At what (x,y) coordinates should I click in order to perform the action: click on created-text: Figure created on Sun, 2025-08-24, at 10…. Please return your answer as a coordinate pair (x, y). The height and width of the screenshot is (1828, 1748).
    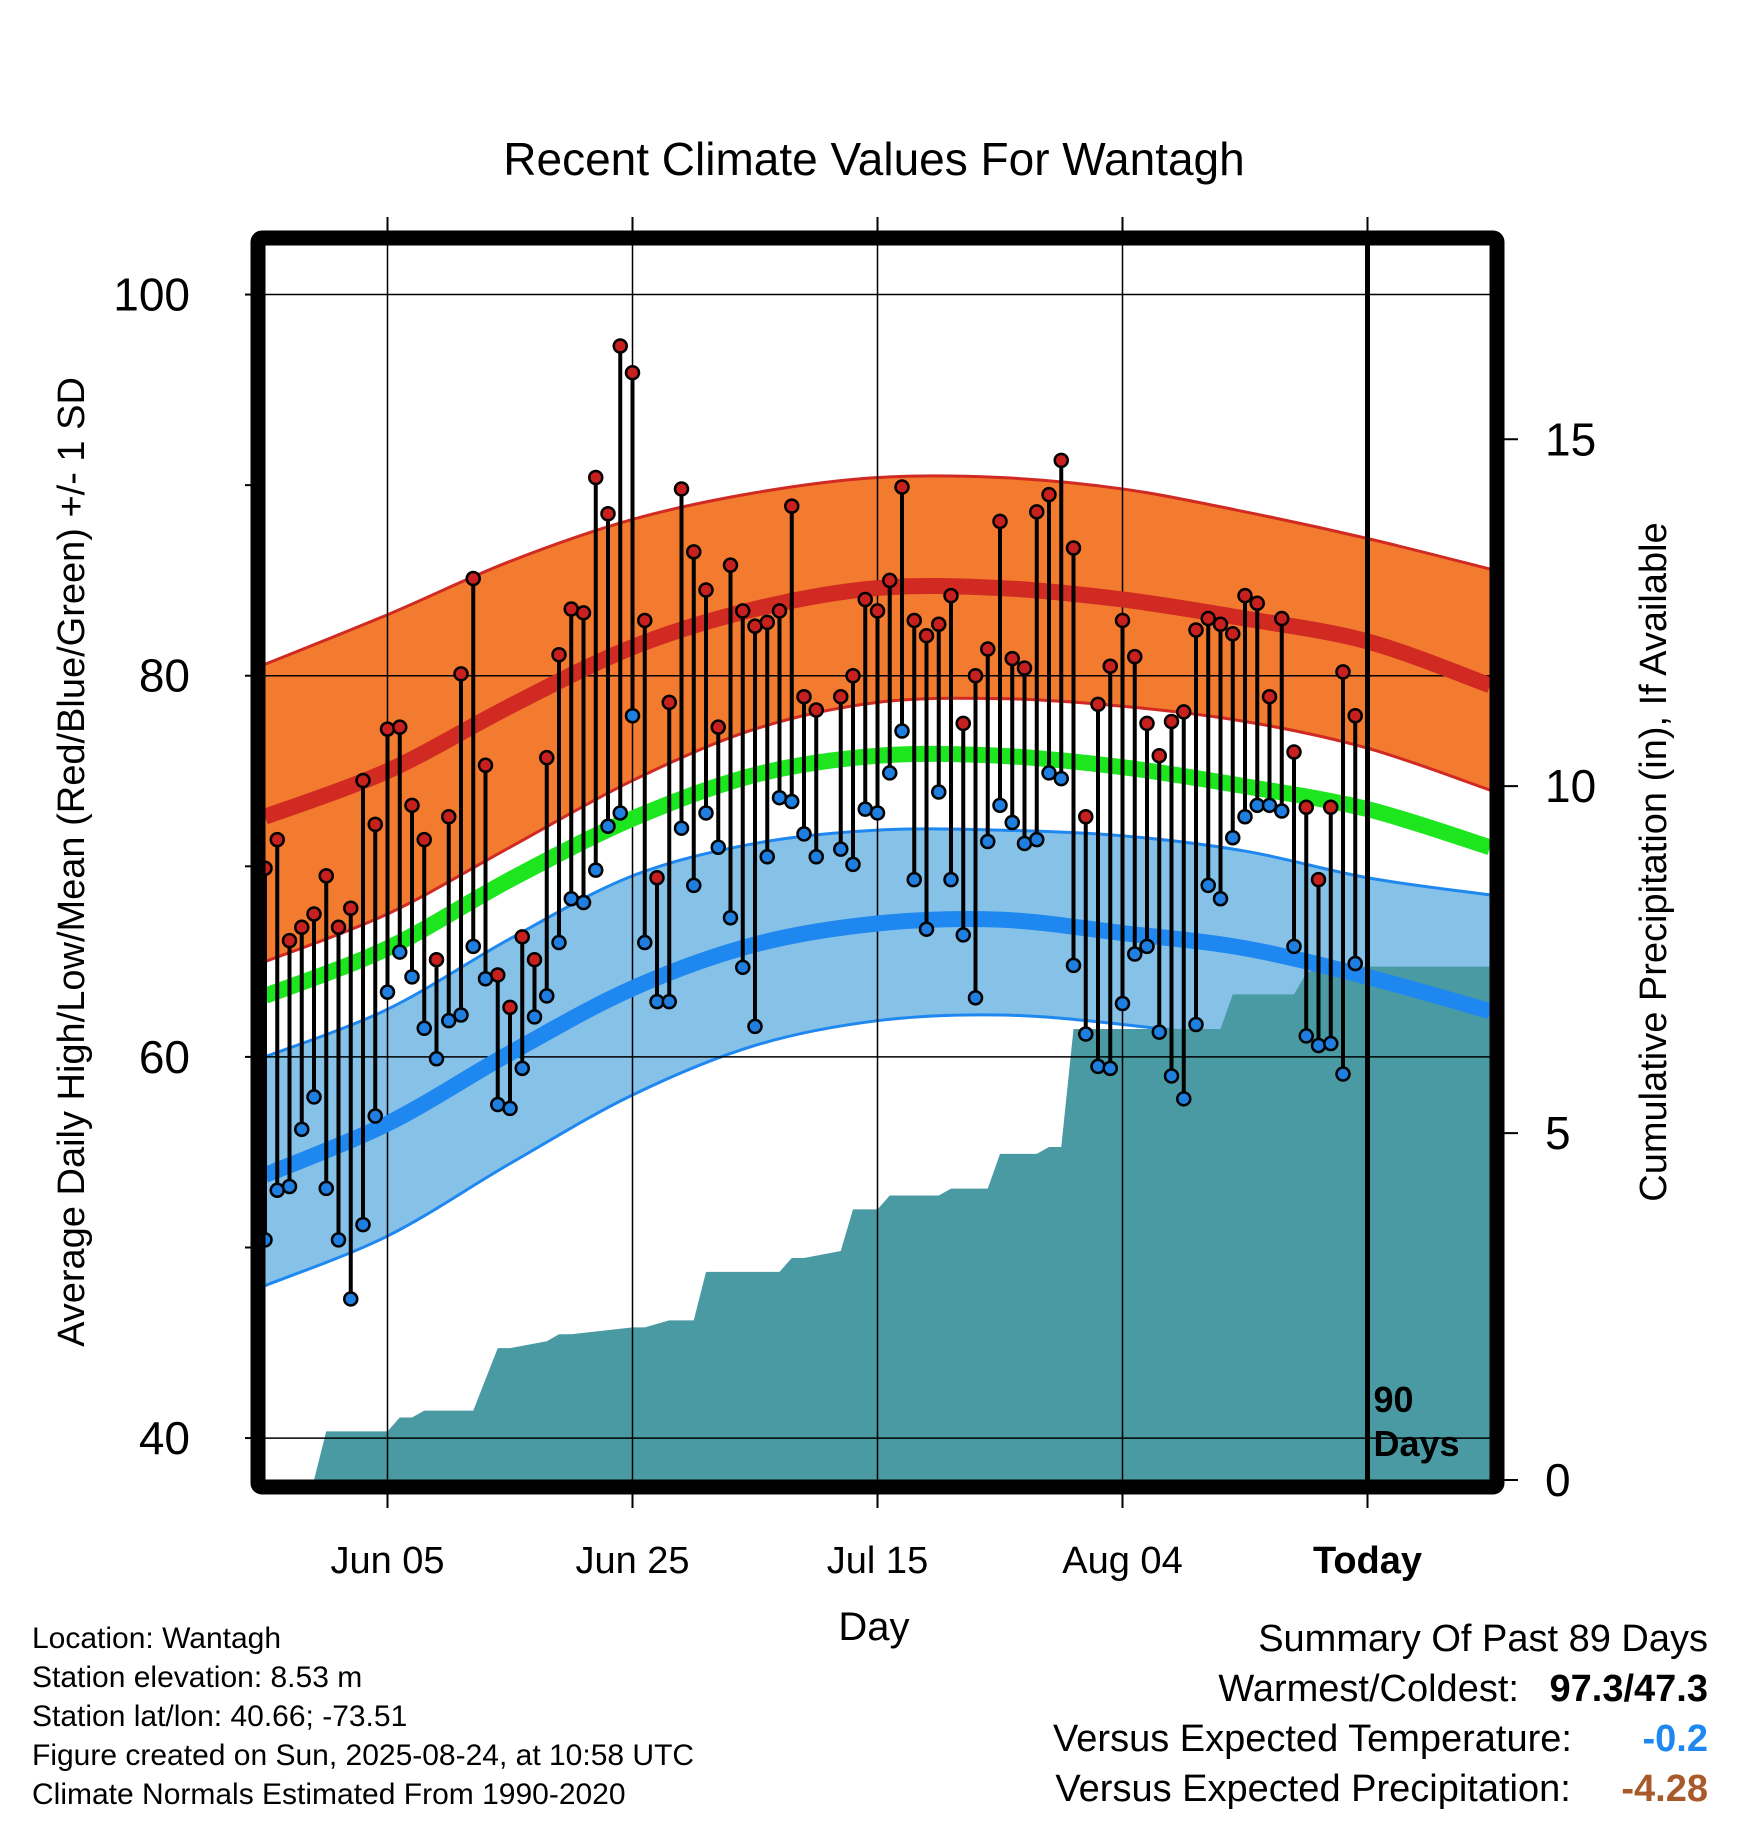
    Looking at the image, I should click on (363, 1755).